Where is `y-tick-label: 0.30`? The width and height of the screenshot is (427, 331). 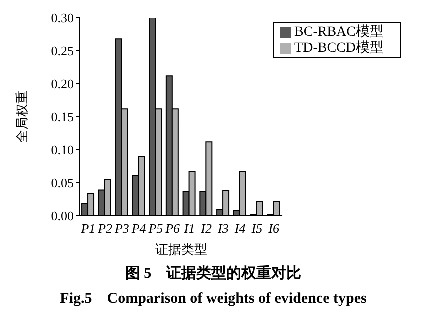
y-tick-label: 0.30 is located at coordinates (62, 18).